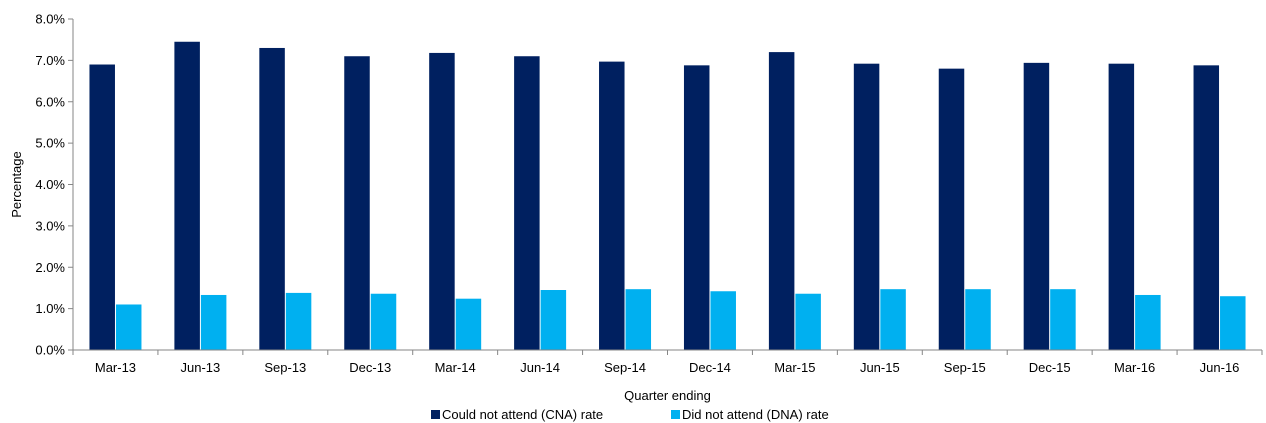 This screenshot has height=423, width=1266. I want to click on x-tick-label: Dec-13, so click(370, 367).